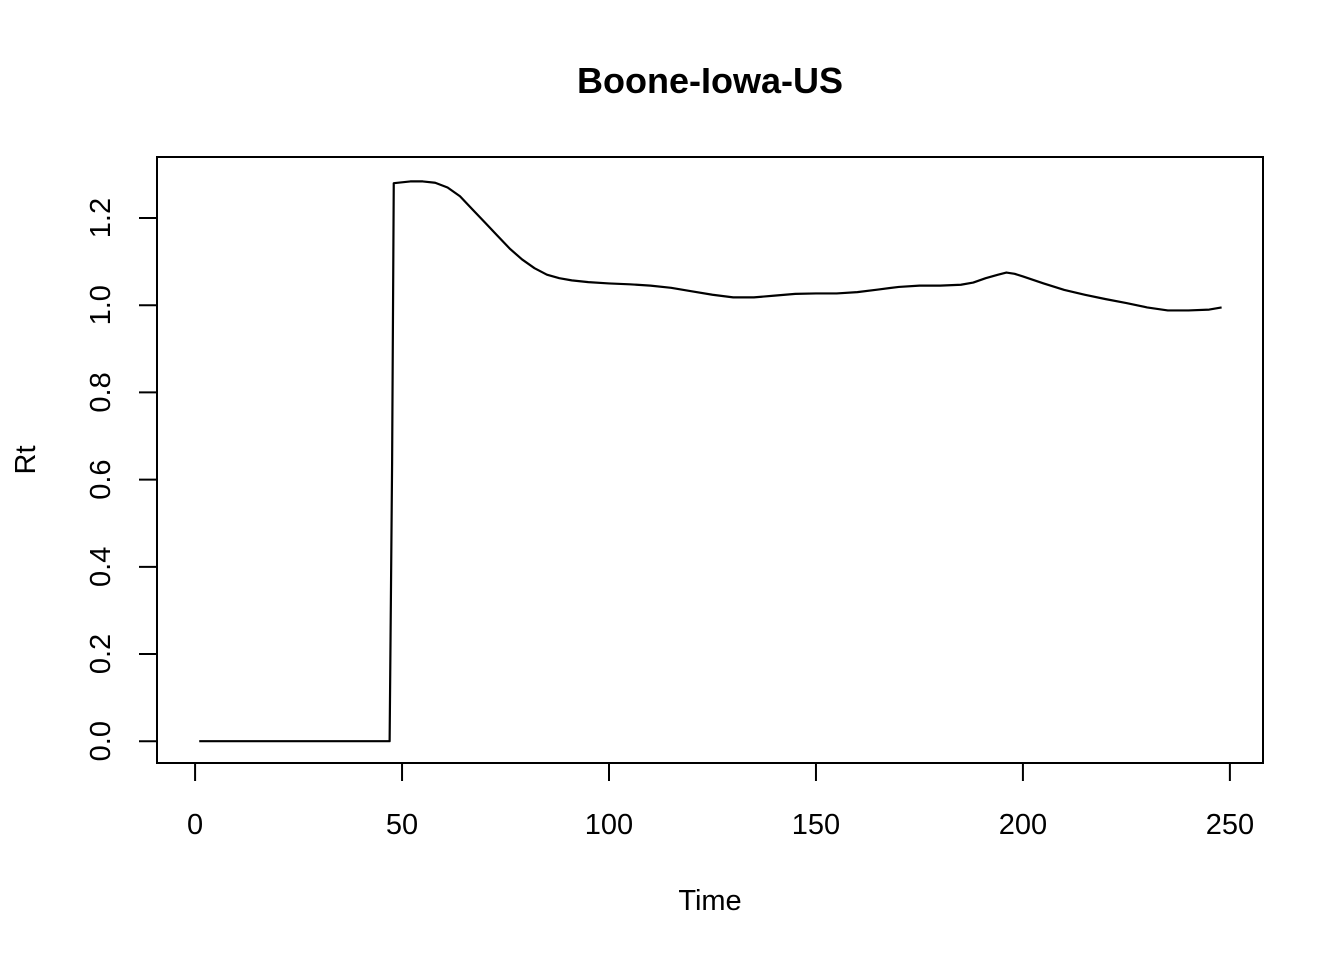 This screenshot has width=1344, height=960. I want to click on x-tick-label: 250, so click(1230, 825).